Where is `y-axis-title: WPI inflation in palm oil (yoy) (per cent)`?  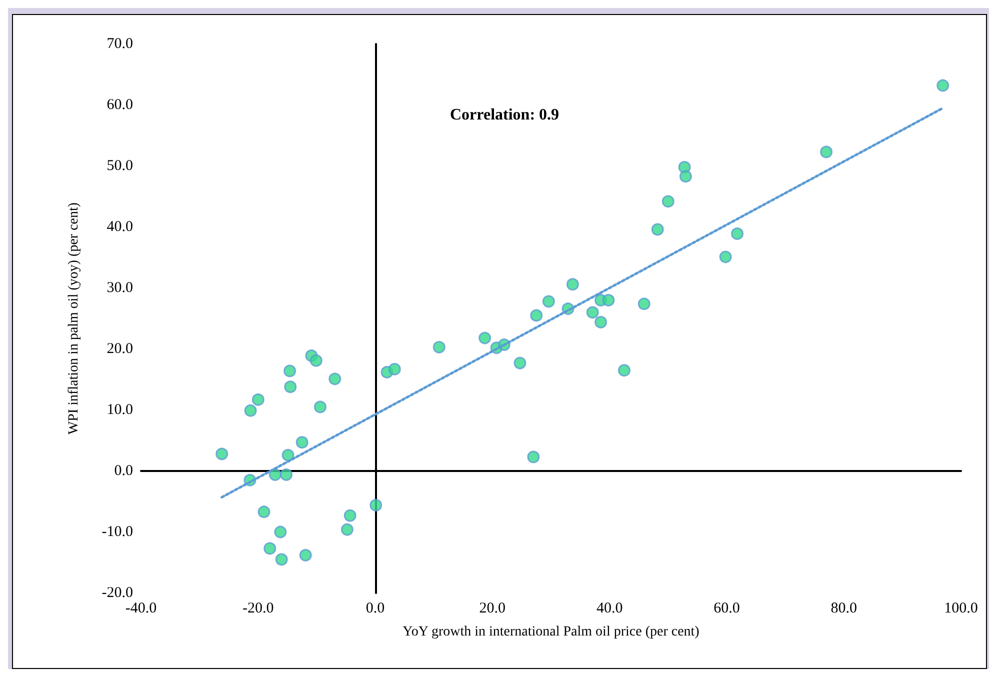 y-axis-title: WPI inflation in palm oil (yoy) (per cent) is located at coordinates (74, 318).